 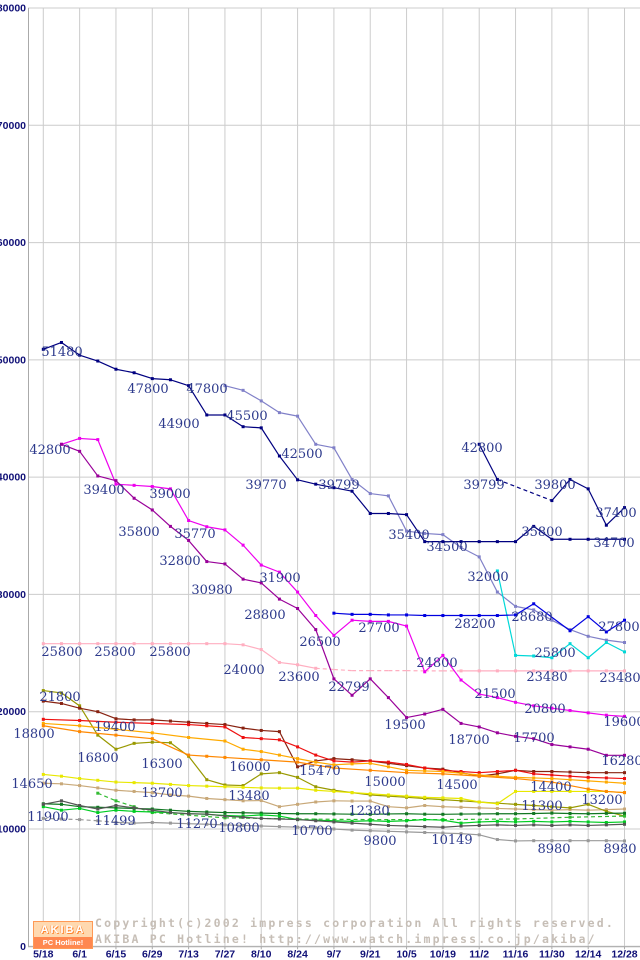 What do you see at coordinates (79, 954) in the screenshot?
I see `x-tick-label: 6/1` at bounding box center [79, 954].